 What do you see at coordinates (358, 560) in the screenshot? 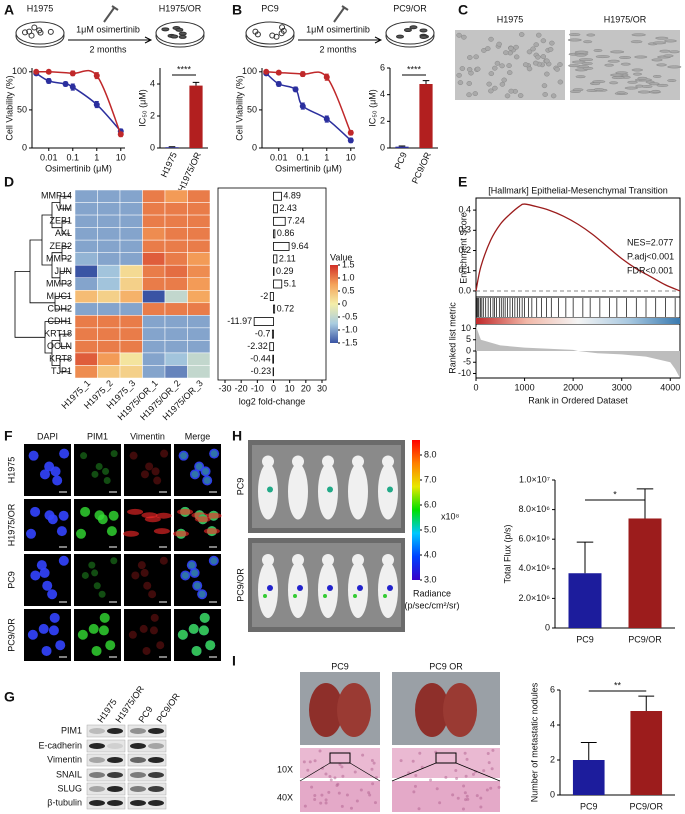
I see `mouse-head` at bounding box center [358, 560].